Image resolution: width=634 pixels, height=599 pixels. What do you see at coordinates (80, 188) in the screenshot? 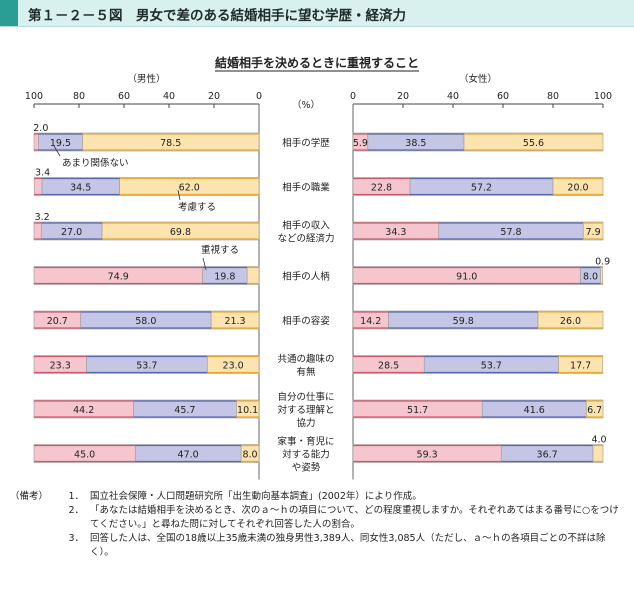
I see `data-label: 34.5` at bounding box center [80, 188].